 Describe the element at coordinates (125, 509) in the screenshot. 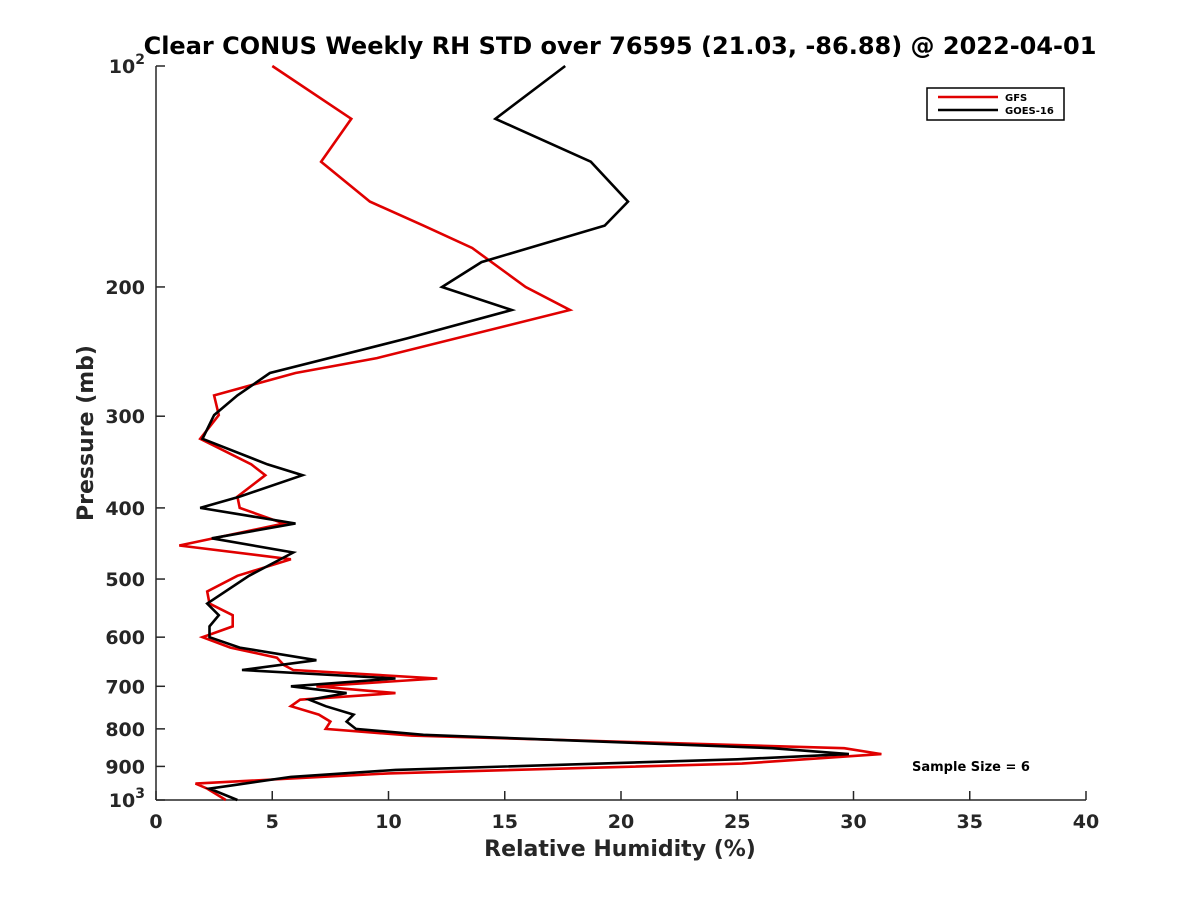

I see `y-tick-label: 400` at that location.